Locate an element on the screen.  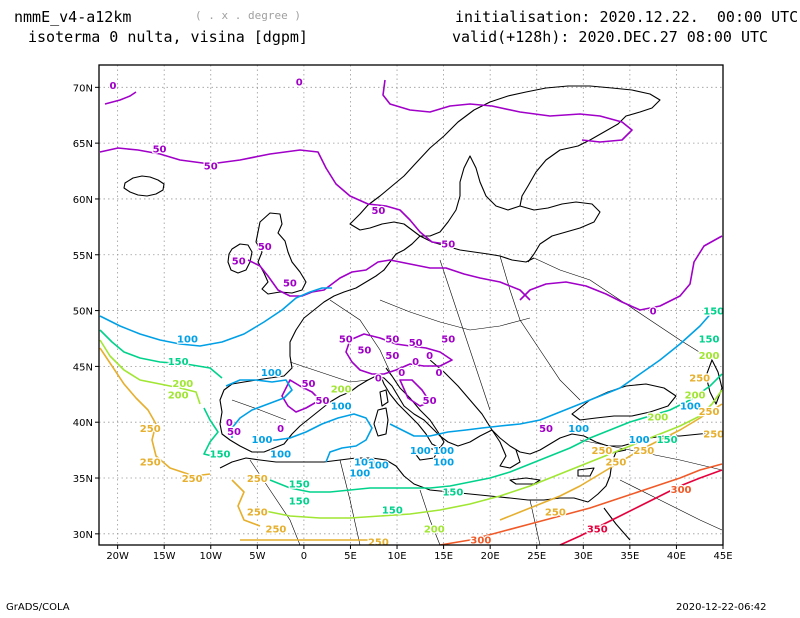
lon-tick-label: 10E is located at coordinates (397, 556).